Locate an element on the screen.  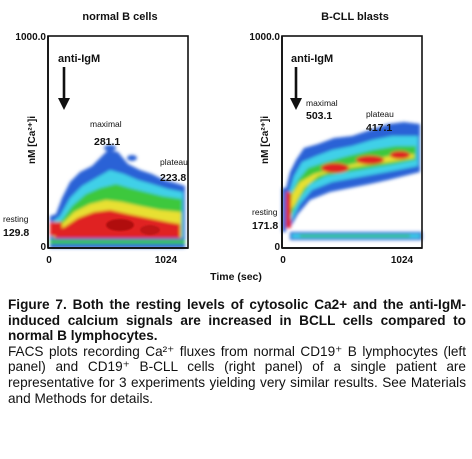
left-plateau-label: plateau is located at coordinates (174, 162).